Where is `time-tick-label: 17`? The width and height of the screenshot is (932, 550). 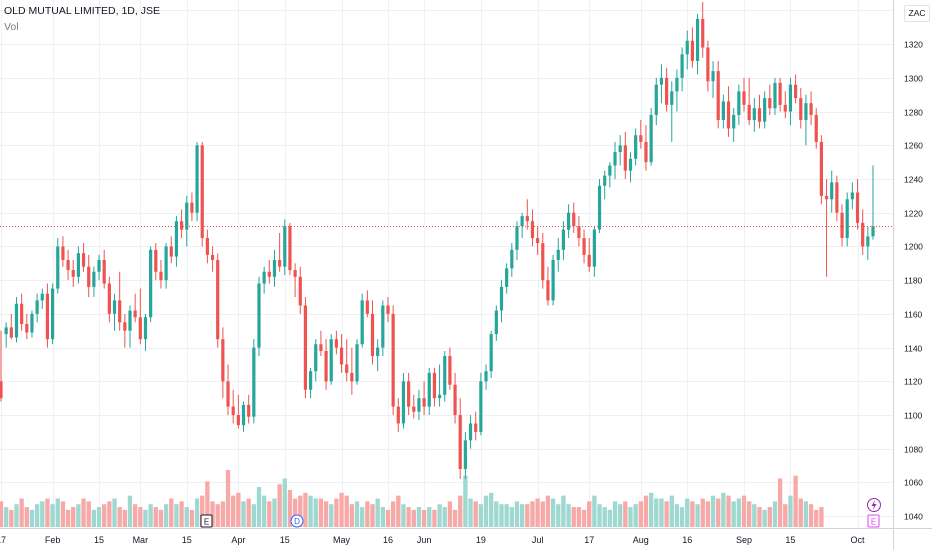 time-tick-label: 17 is located at coordinates (3, 540).